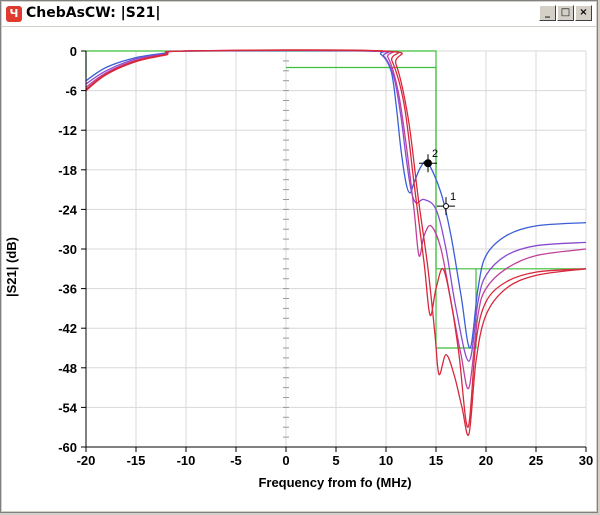 The width and height of the screenshot is (600, 515). What do you see at coordinates (14, 14) in the screenshot?
I see `app-logo-icon: Ч` at bounding box center [14, 14].